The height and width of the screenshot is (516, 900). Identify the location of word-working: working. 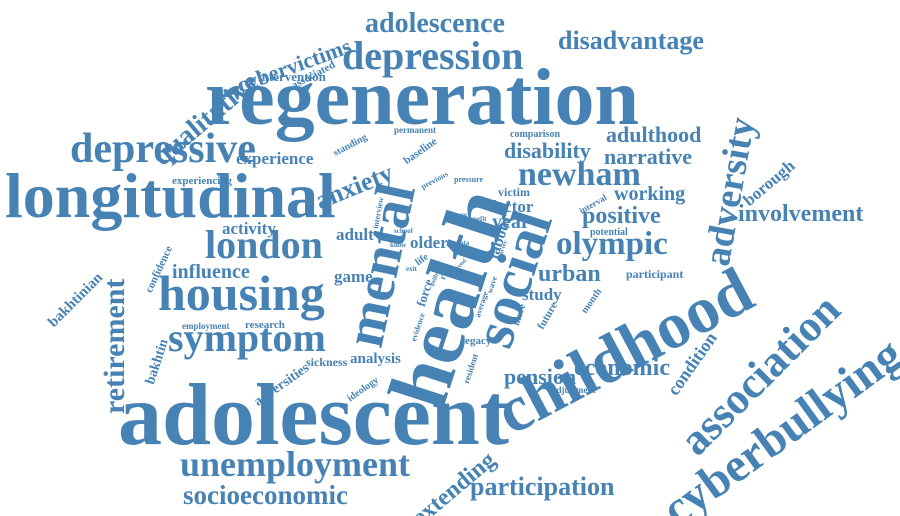
(650, 194).